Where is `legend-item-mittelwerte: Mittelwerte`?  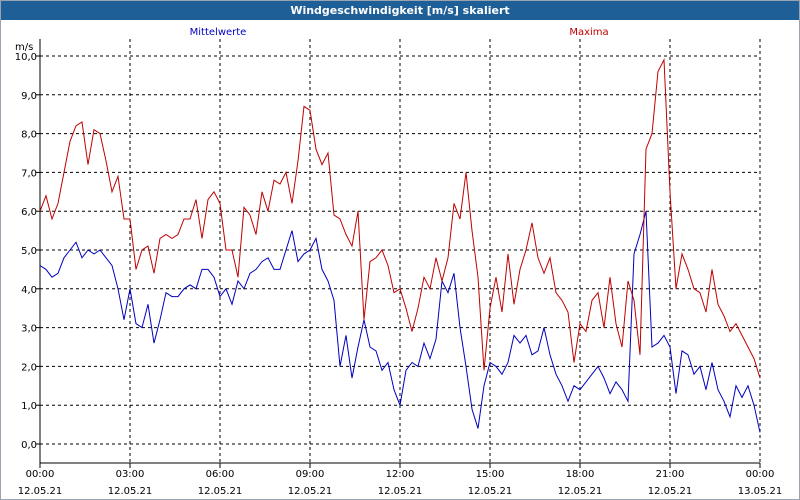 legend-item-mittelwerte: Mittelwerte is located at coordinates (218, 32).